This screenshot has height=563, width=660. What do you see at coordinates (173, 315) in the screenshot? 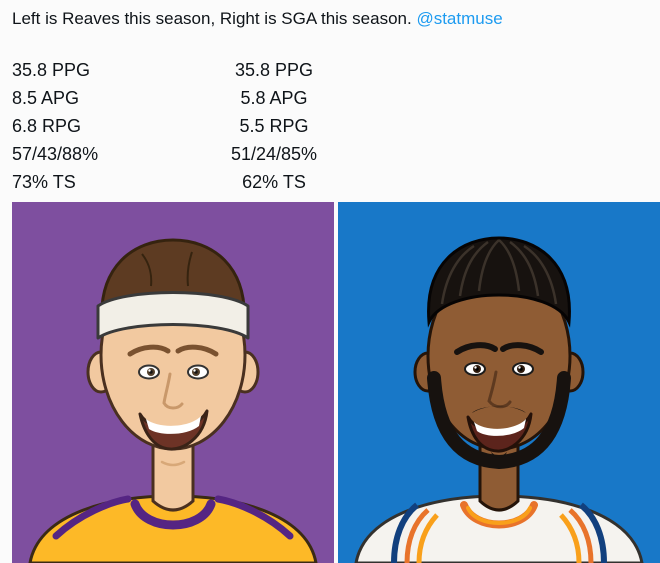
I see `reaves-headband` at bounding box center [173, 315].